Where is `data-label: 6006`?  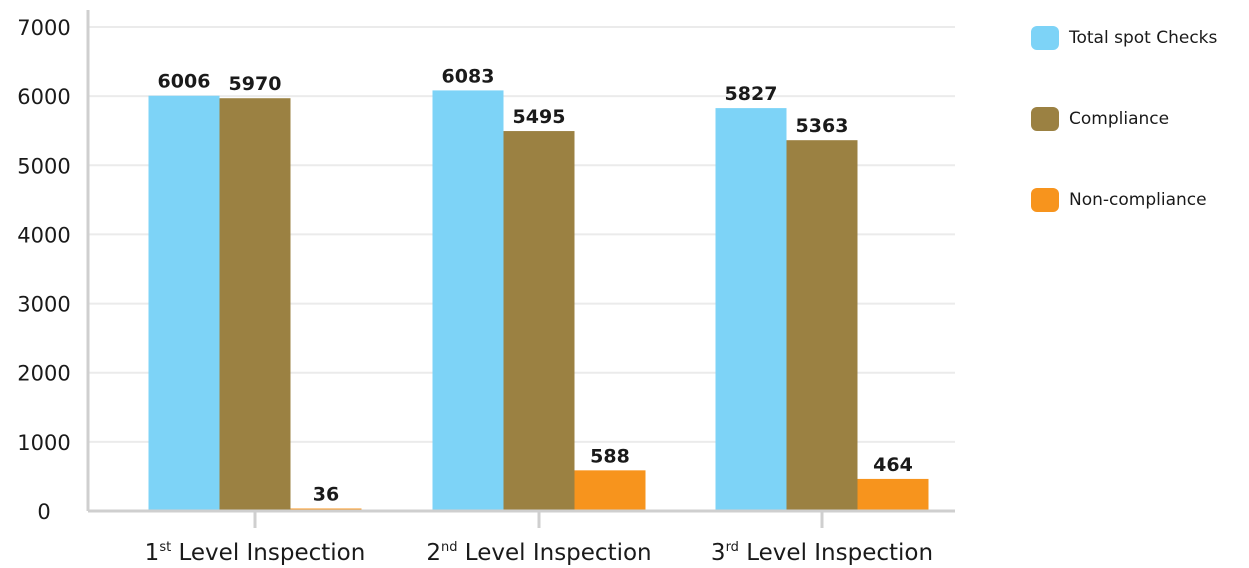 data-label: 6006 is located at coordinates (184, 82).